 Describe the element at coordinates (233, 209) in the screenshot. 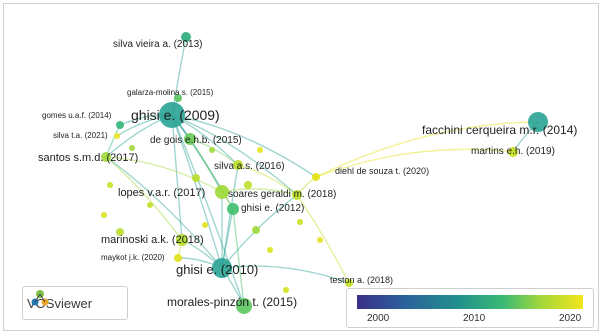

I see `node-ghisi2012` at that location.